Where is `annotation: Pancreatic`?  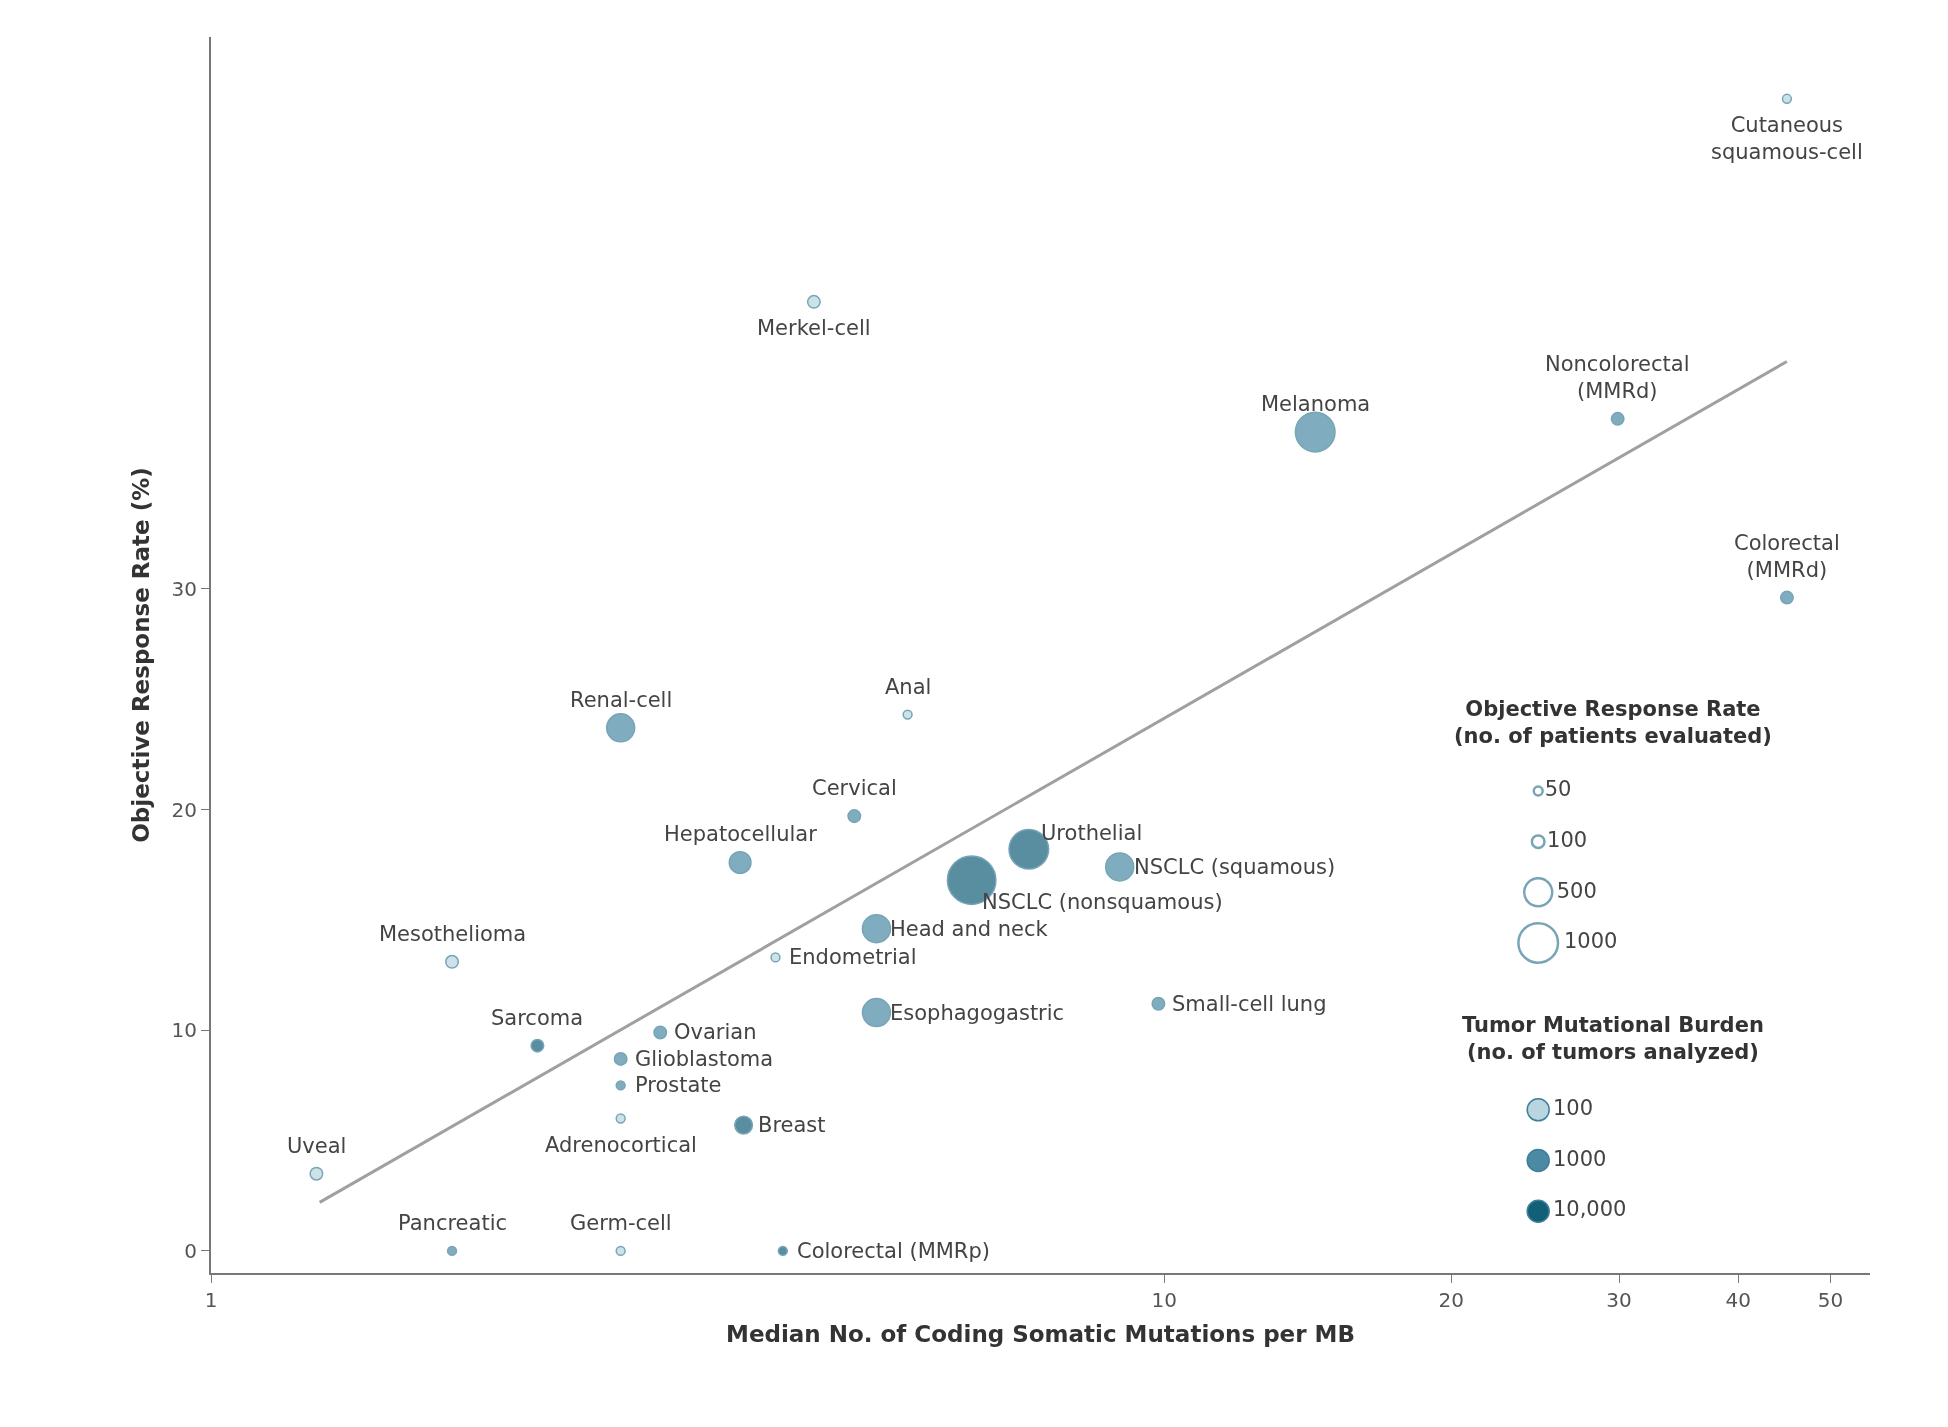
annotation: Pancreatic is located at coordinates (453, 1223).